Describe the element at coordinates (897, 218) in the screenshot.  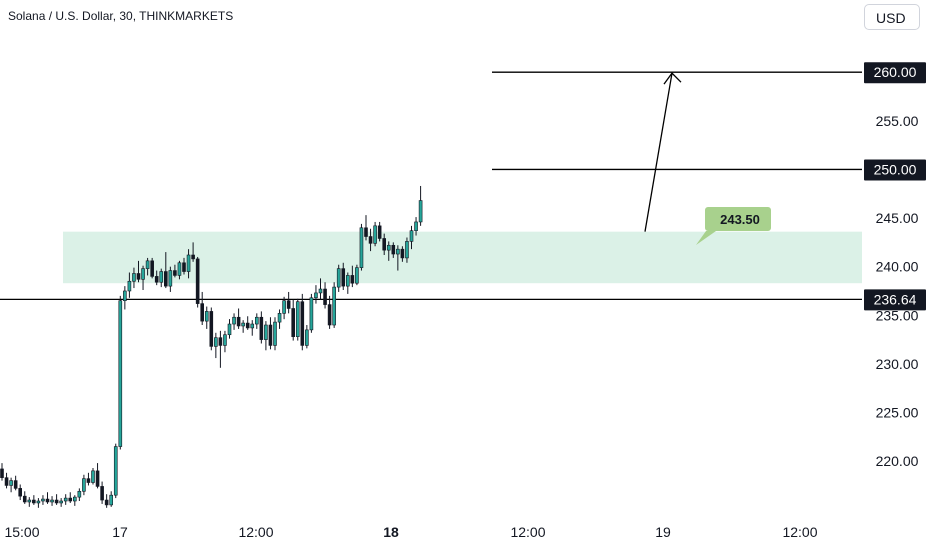
I see `y-tick-label: 245.00` at that location.